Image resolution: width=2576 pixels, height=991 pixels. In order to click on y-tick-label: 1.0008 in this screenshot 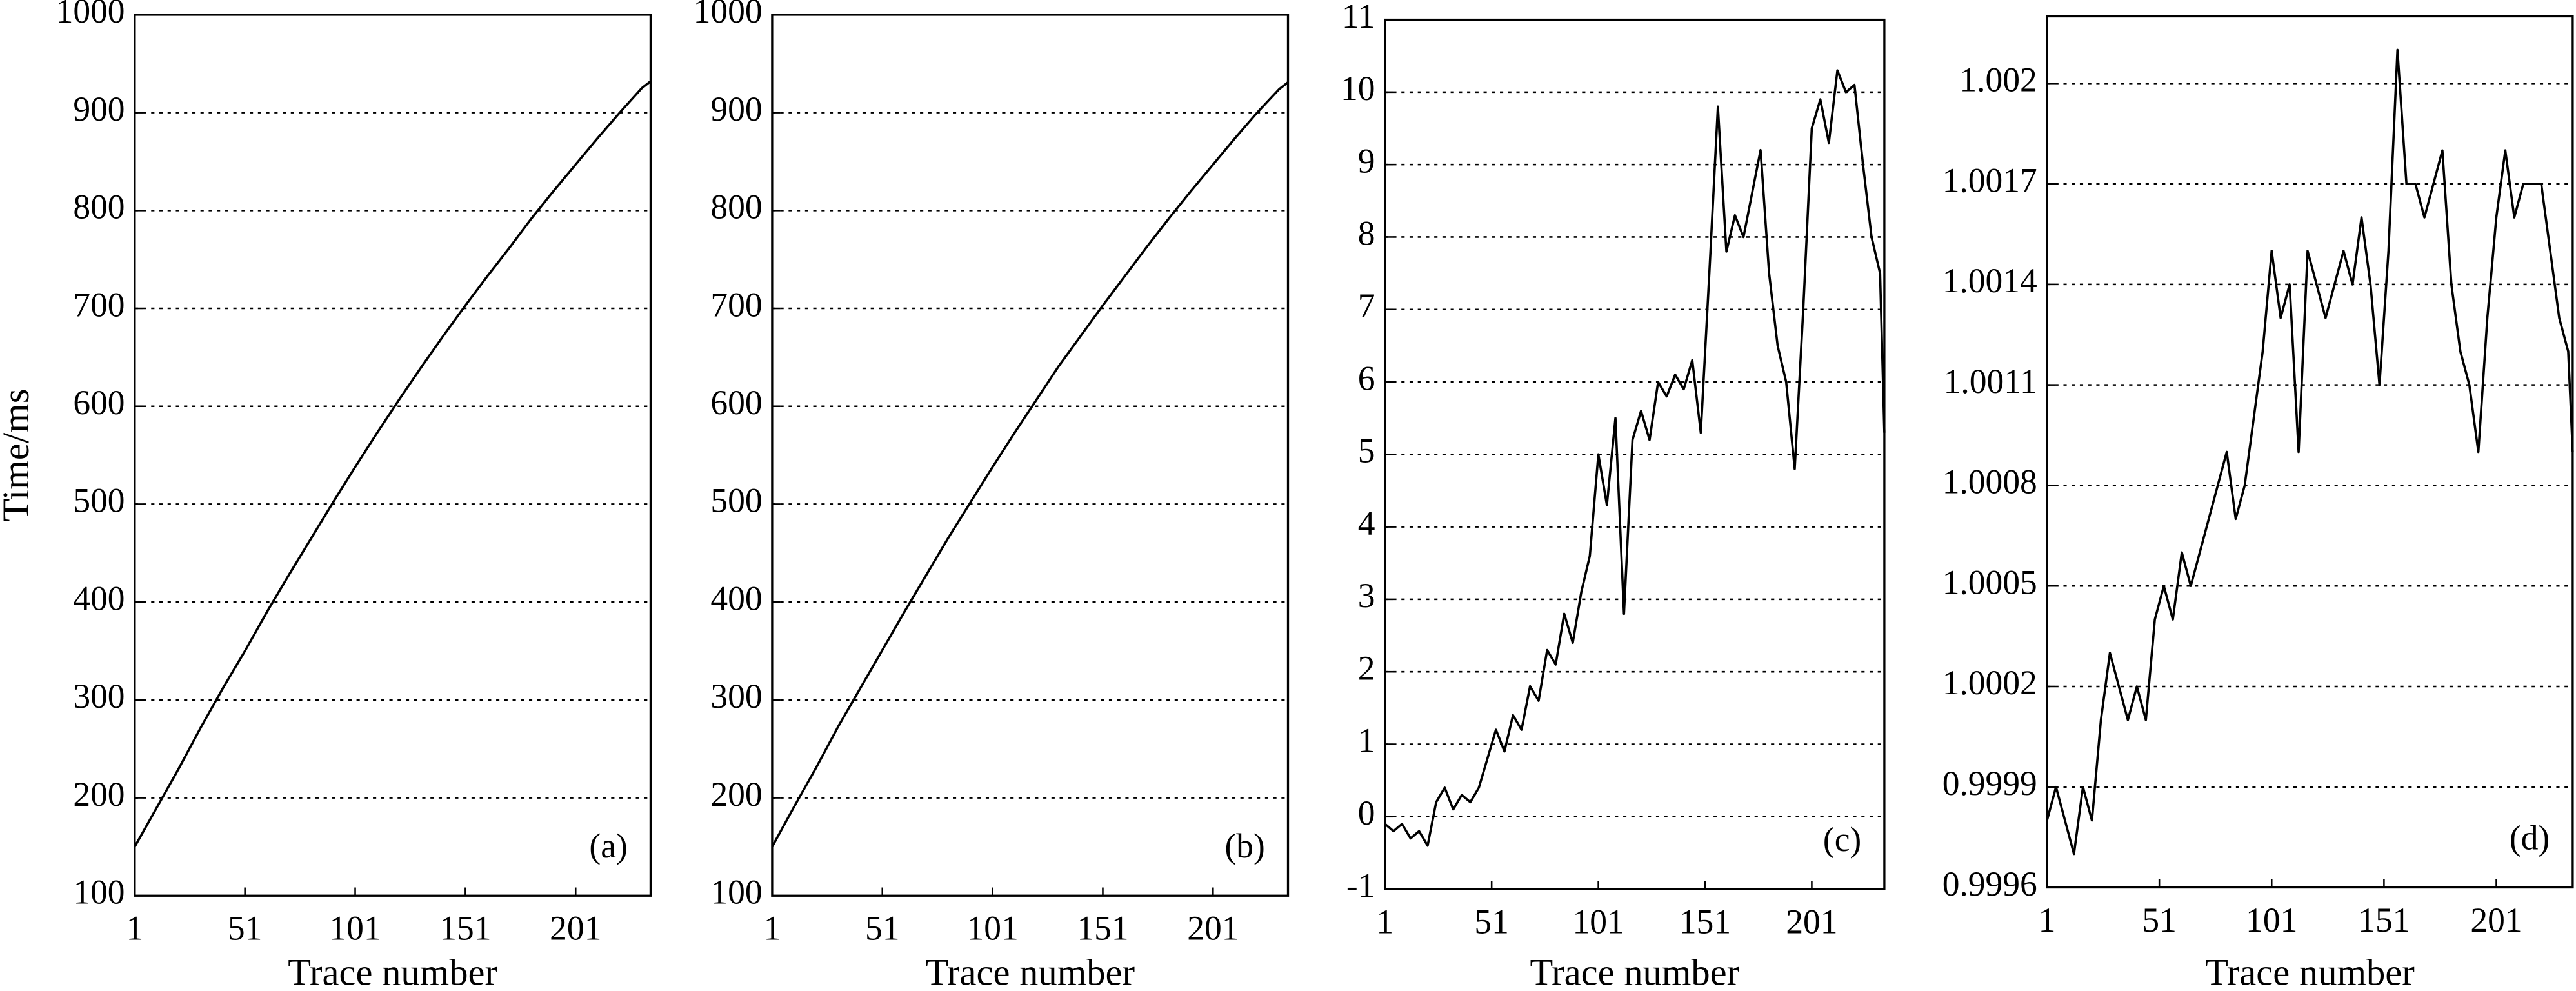, I will do `click(1989, 482)`.